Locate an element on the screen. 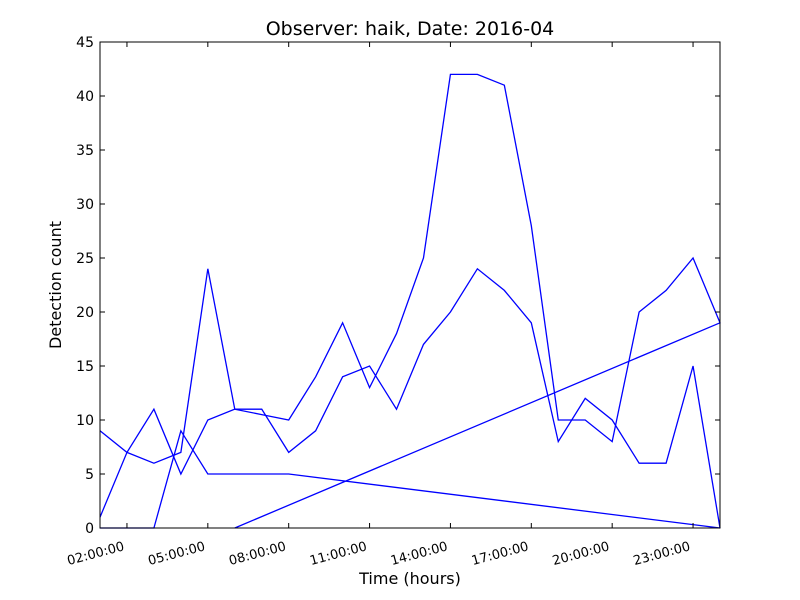 Image resolution: width=800 pixels, height=600 pixels. y-tick-label: 5 is located at coordinates (89, 475).